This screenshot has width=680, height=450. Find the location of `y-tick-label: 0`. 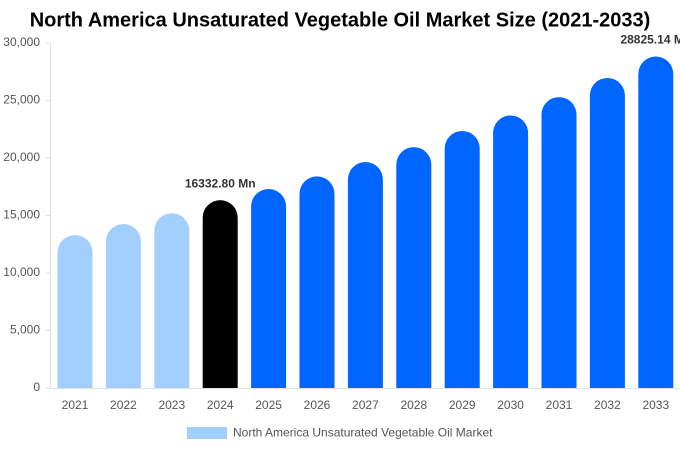

y-tick-label: 0 is located at coordinates (36, 387).